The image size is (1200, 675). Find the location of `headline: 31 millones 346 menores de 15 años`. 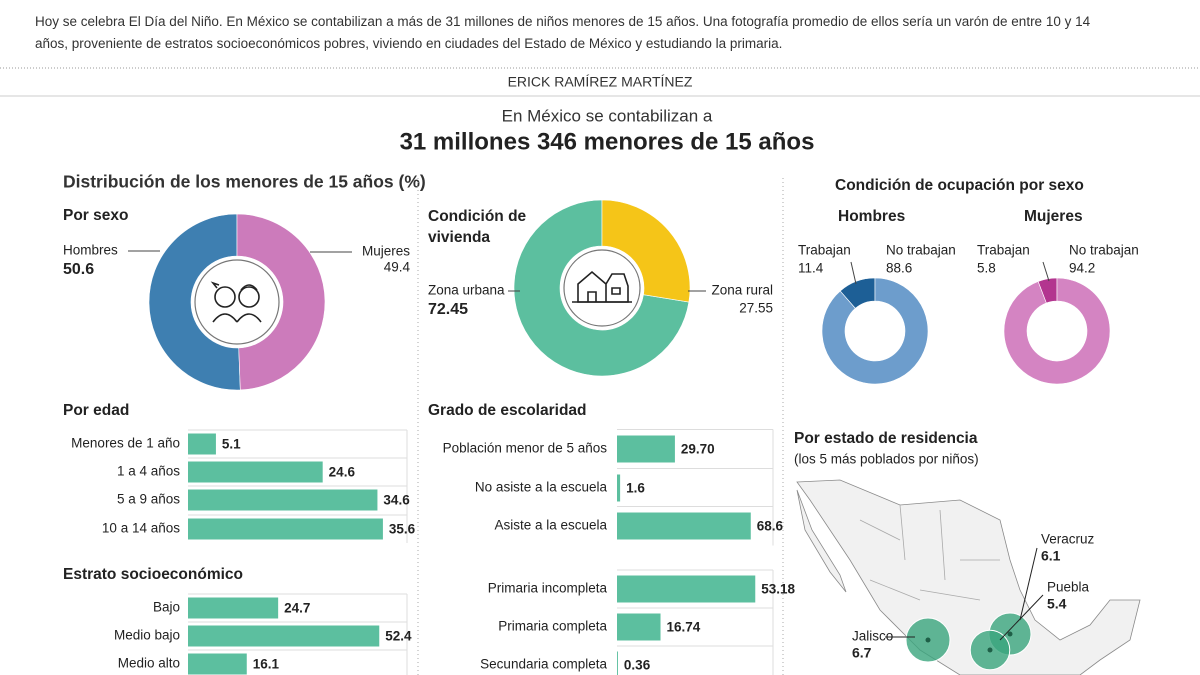

headline: 31 millones 346 menores de 15 años is located at coordinates (607, 141).